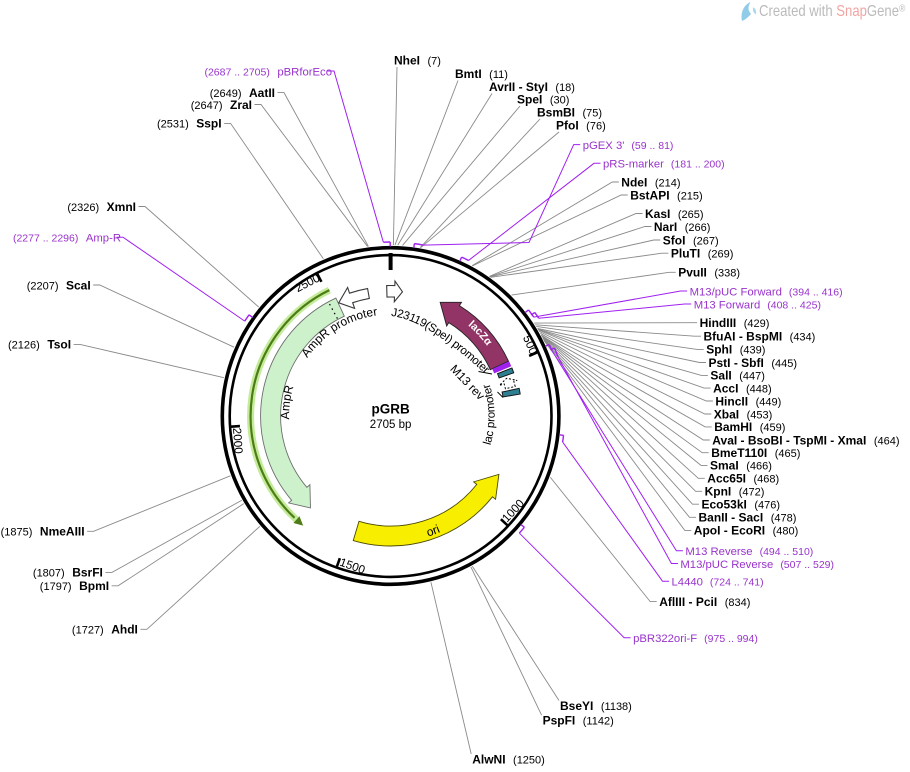  I want to click on svg-text: (1875)NmeAIII, so click(43, 532).